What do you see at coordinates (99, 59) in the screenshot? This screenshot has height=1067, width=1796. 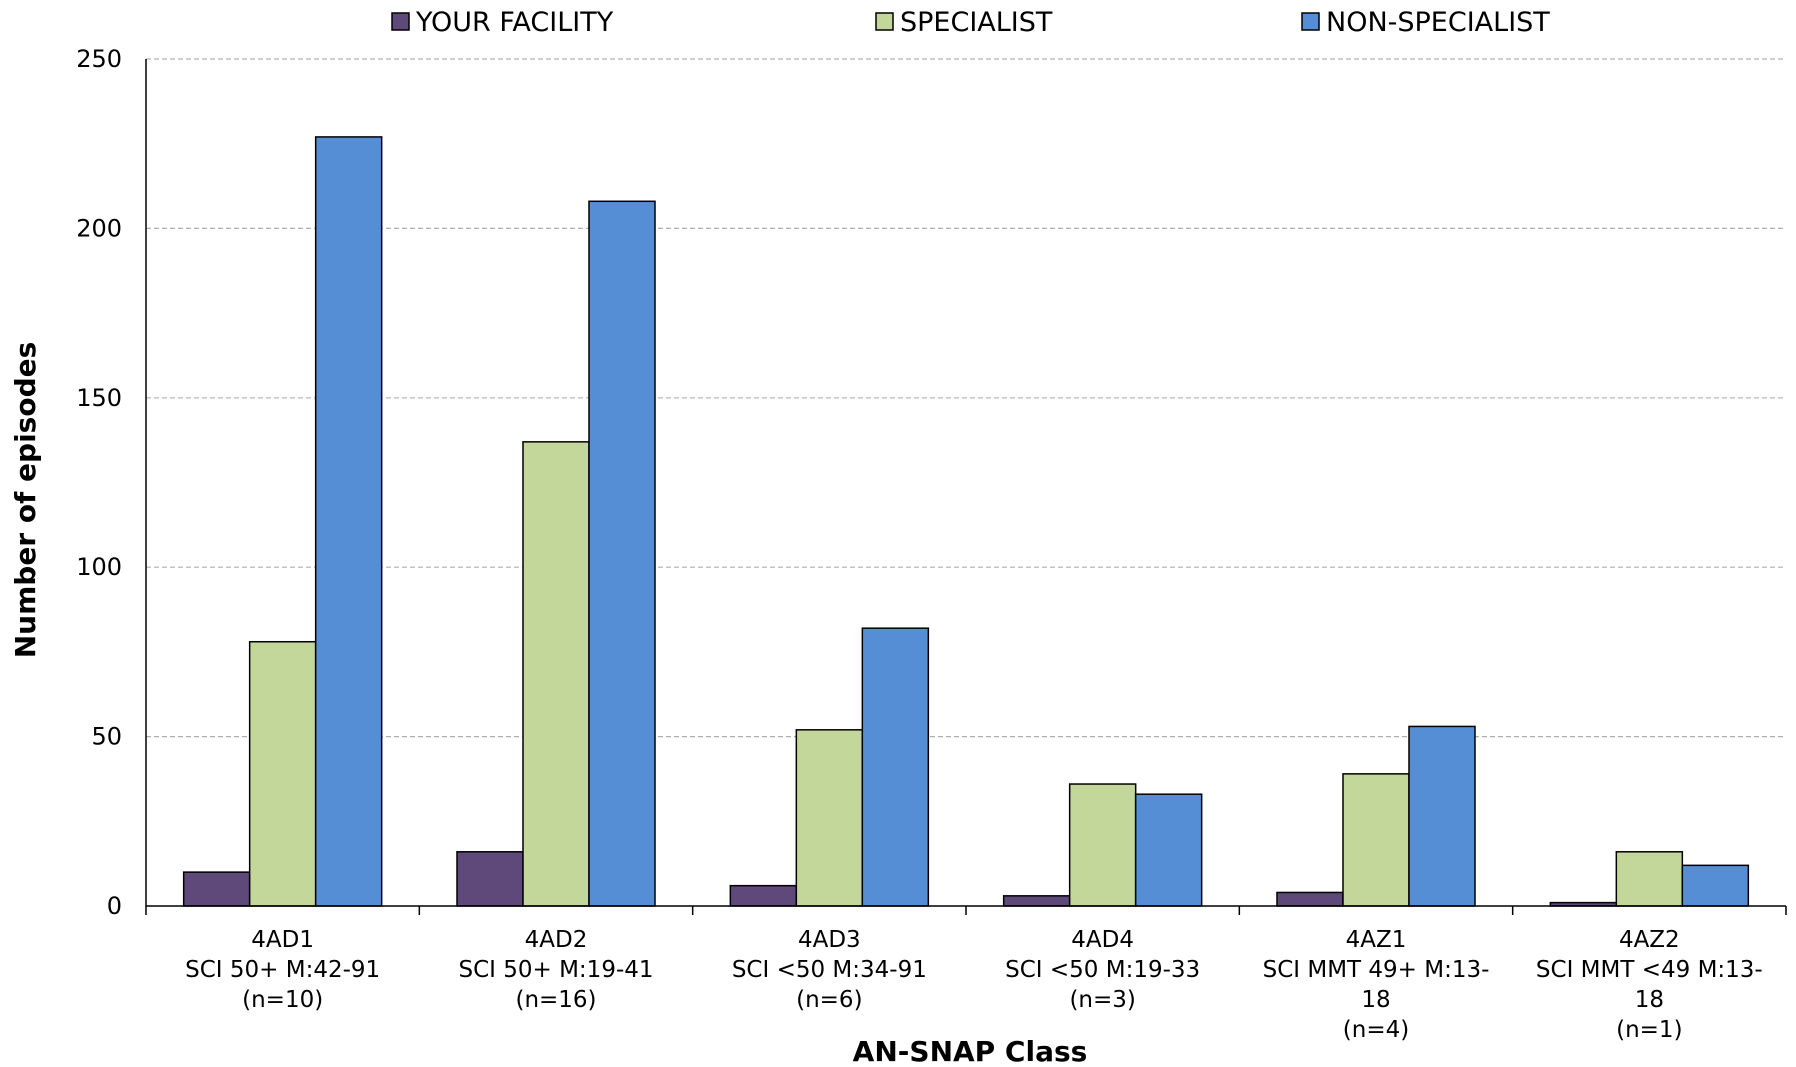 I see `y-tick-label: 250` at bounding box center [99, 59].